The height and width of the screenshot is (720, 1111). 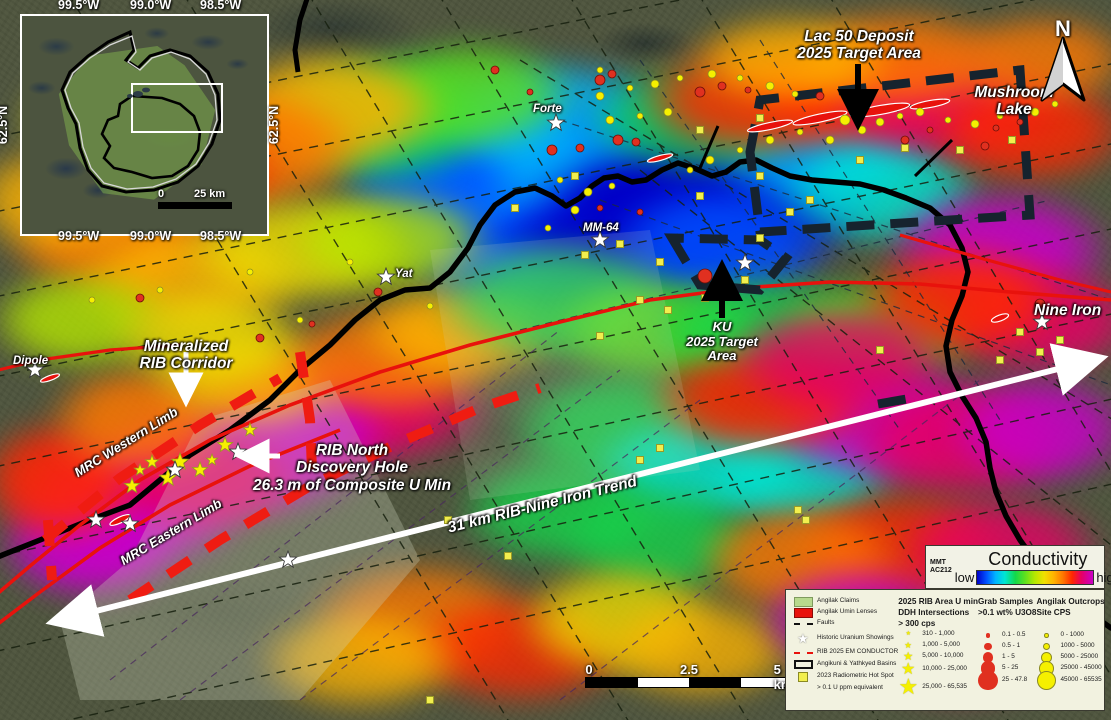 I want to click on claims-swatch-icon, so click(x=803, y=601).